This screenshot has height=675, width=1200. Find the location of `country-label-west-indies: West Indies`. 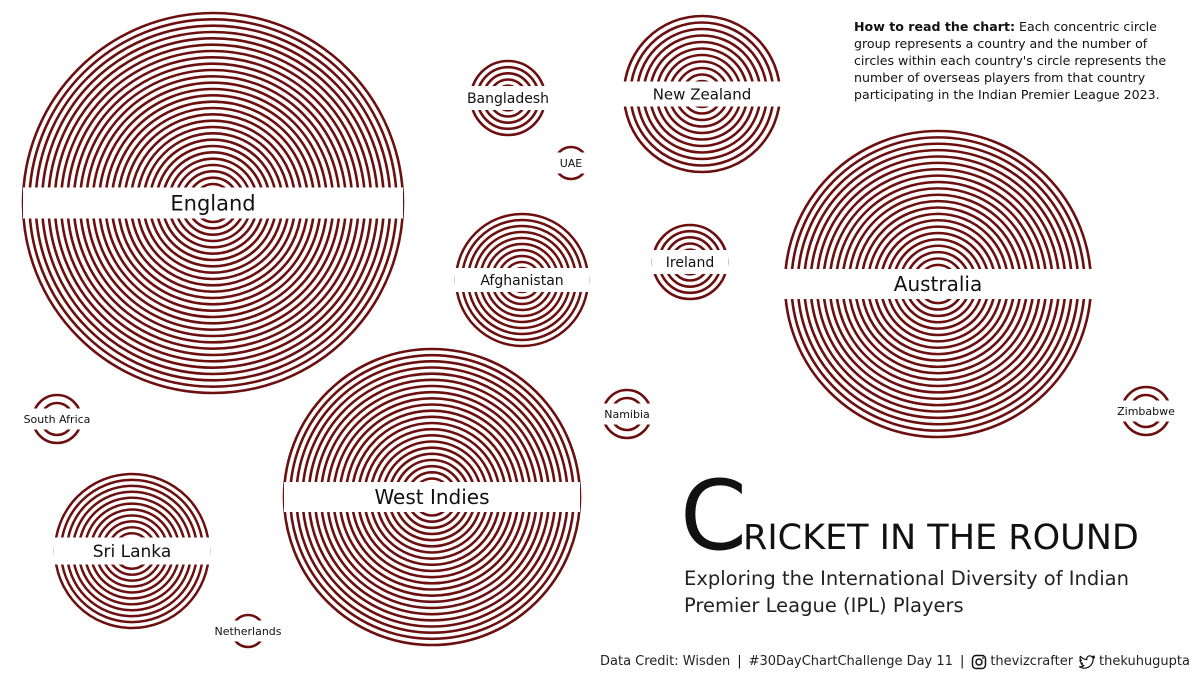

country-label-west-indies: West Indies is located at coordinates (431, 497).